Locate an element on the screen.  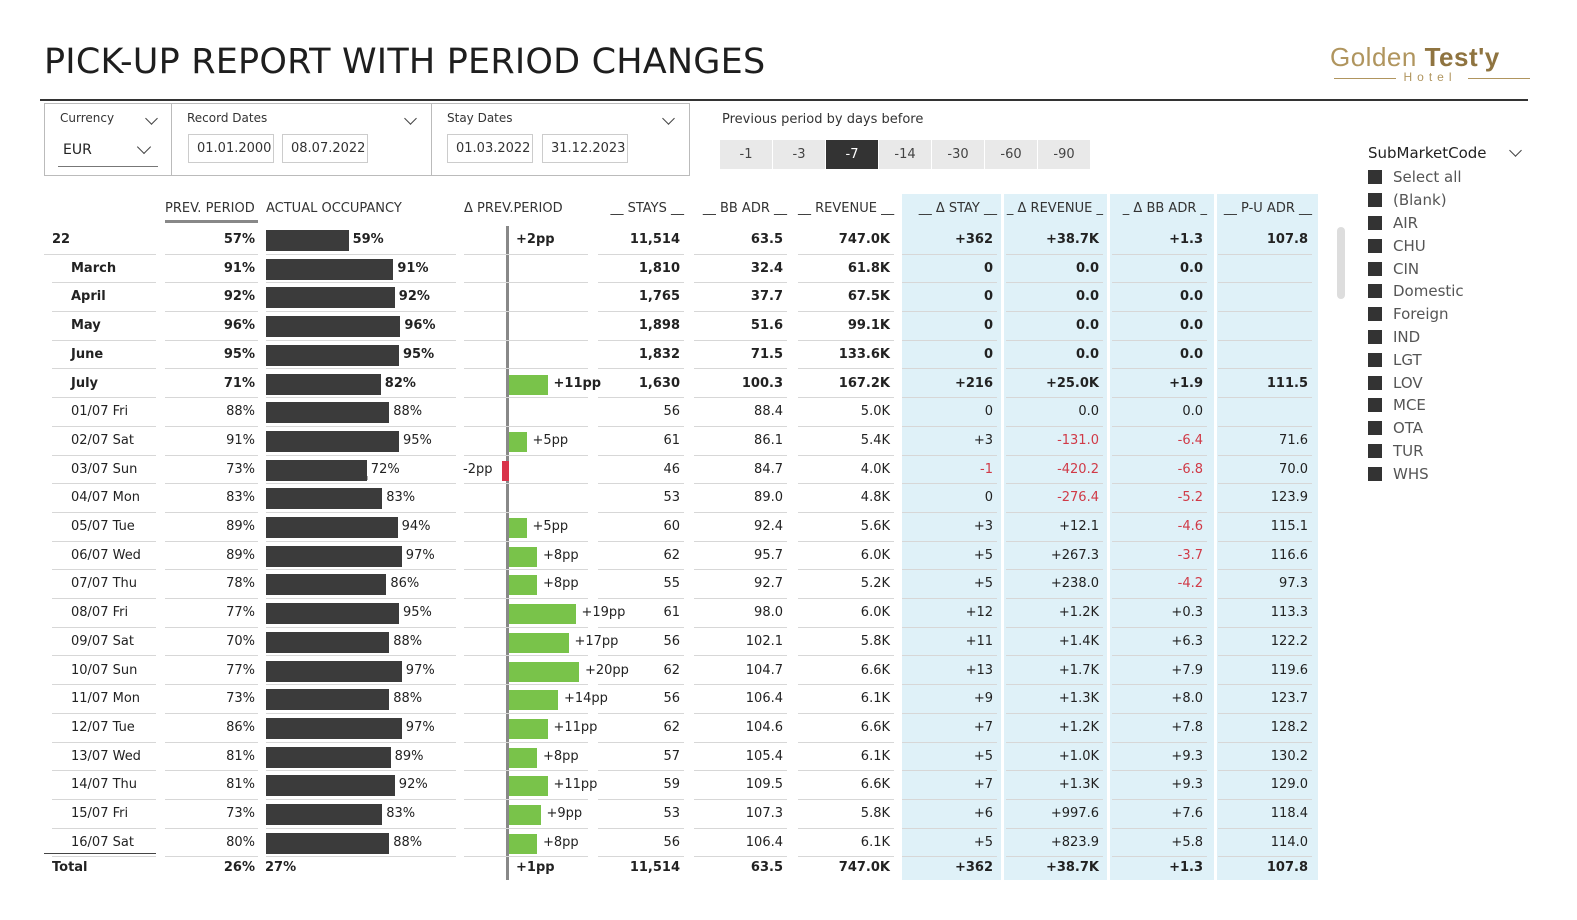
slicer-item: Domestic is located at coordinates (1448, 291).